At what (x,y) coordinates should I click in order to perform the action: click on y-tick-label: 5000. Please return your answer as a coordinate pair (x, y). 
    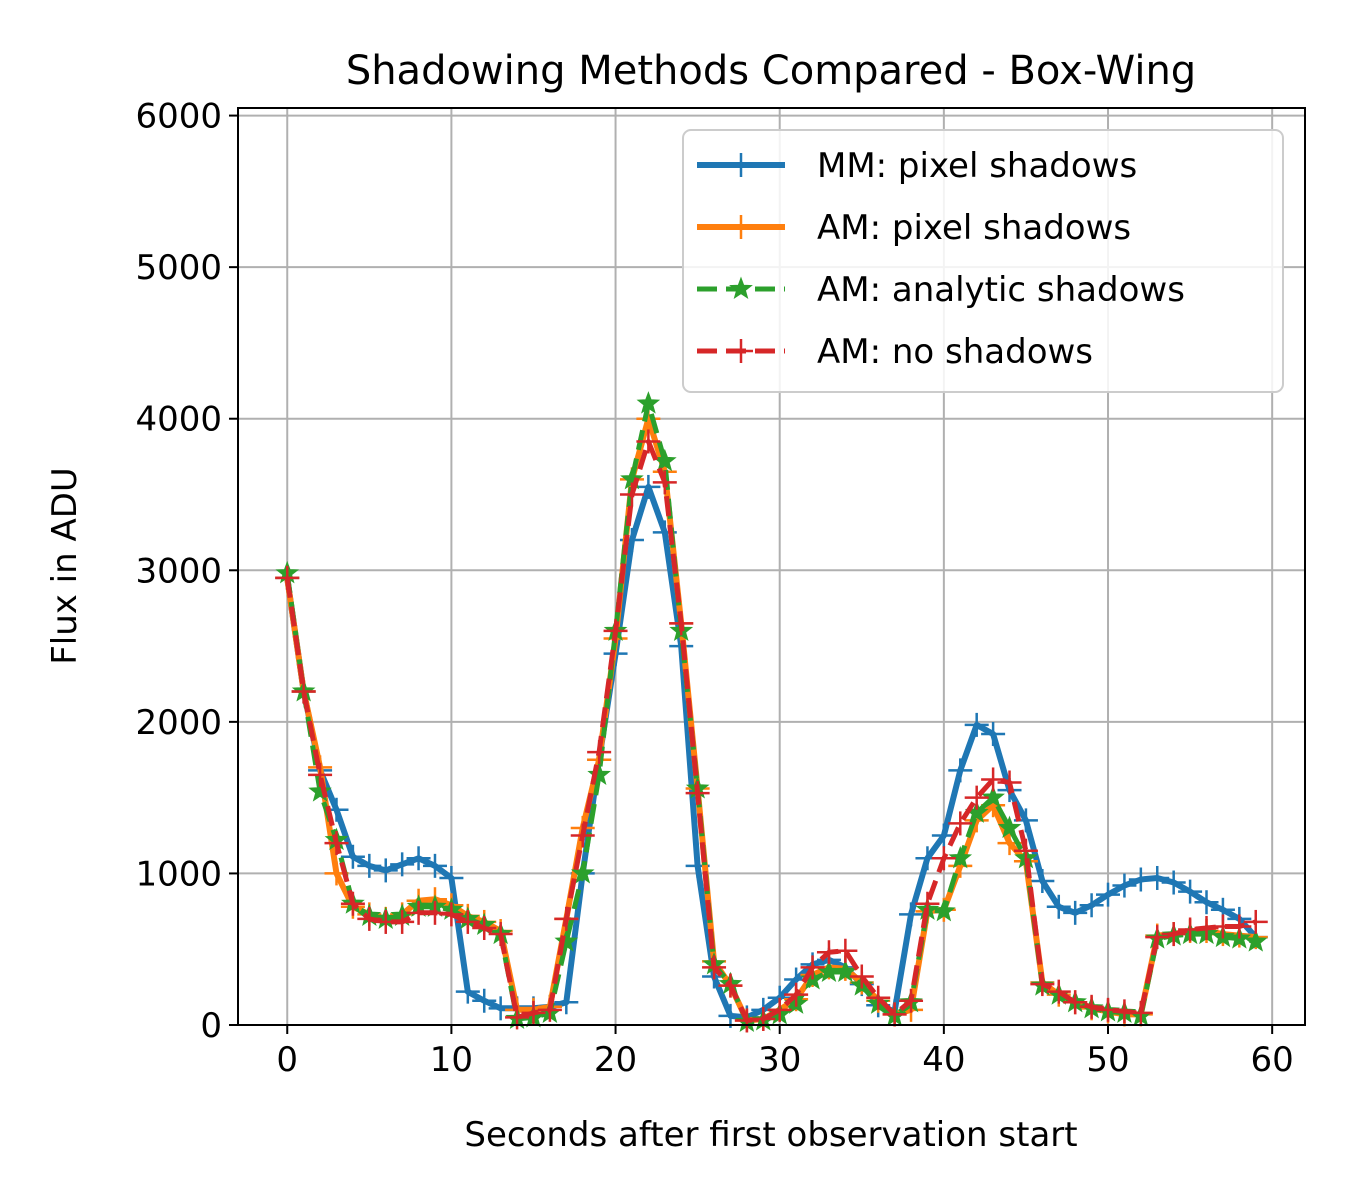
    Looking at the image, I should click on (178, 268).